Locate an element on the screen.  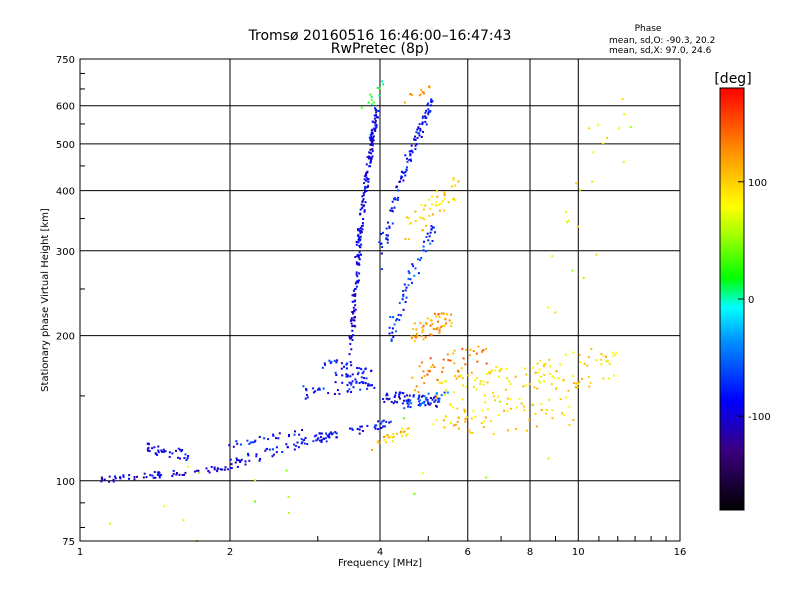
colorbar-tick-label: -100 is located at coordinates (759, 417).